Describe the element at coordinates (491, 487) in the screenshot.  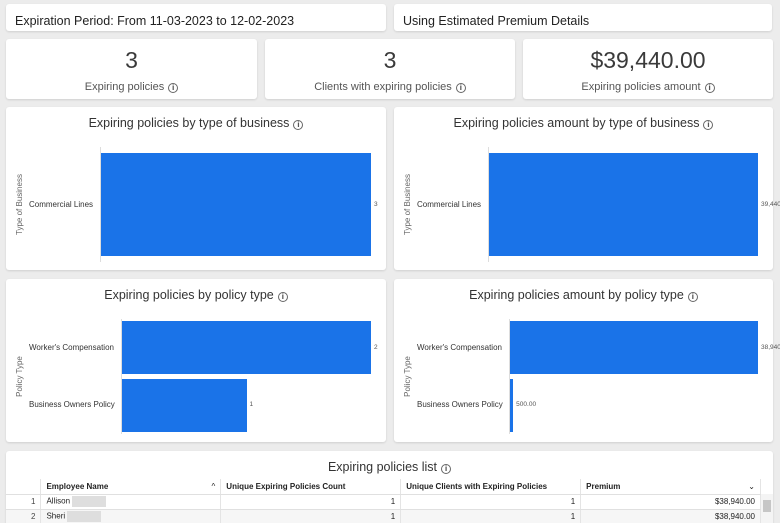
I see `column-header-clients: Unique Clients with Expiring Policies` at that location.